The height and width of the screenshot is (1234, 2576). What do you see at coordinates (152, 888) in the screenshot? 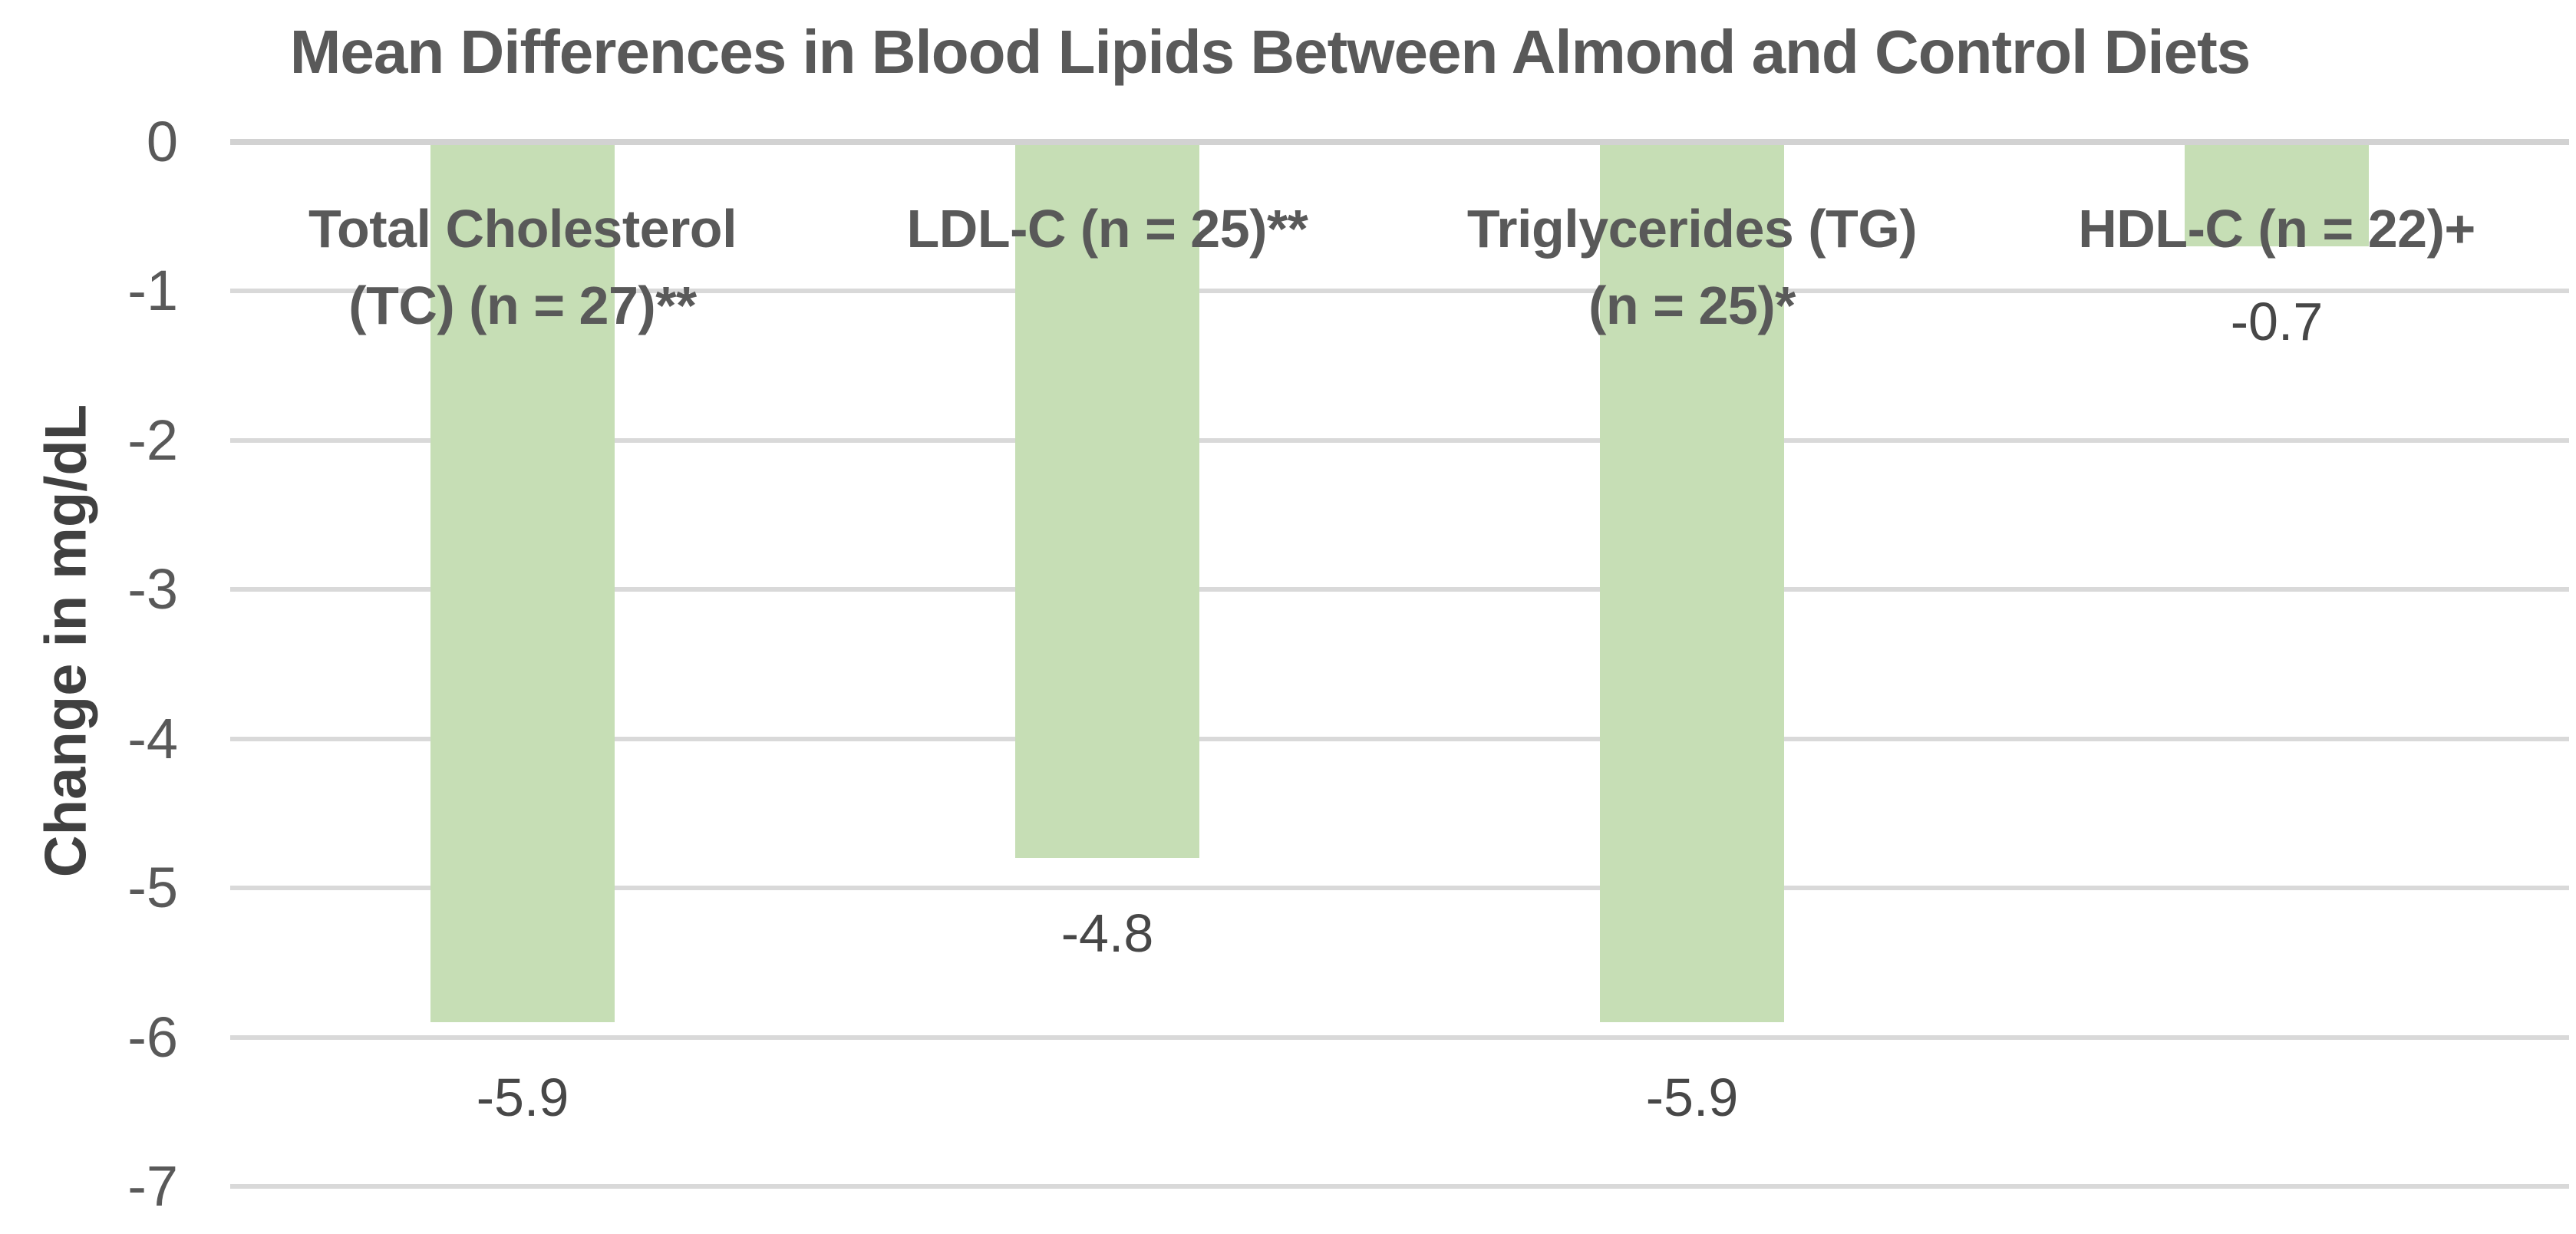
I see `y-tick-label: -5` at bounding box center [152, 888].